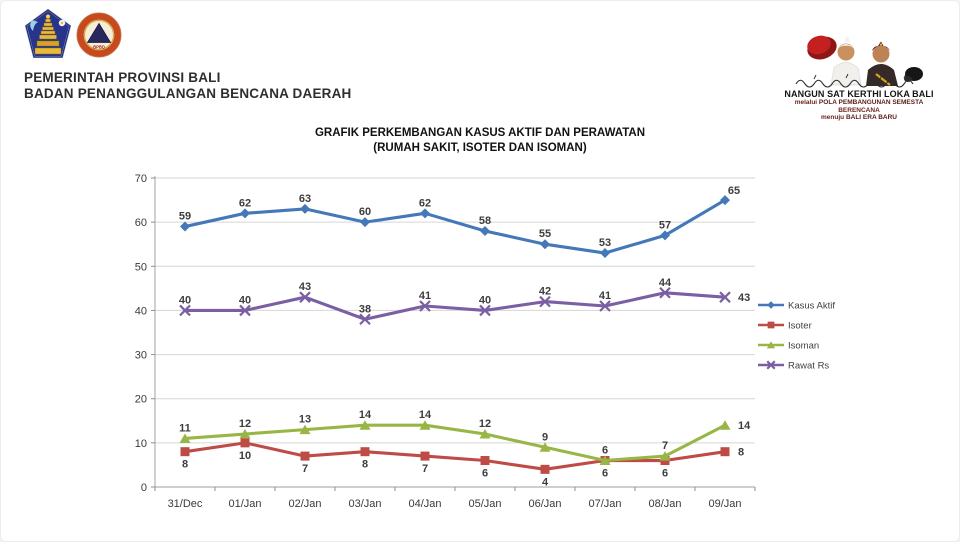 Image resolution: width=960 pixels, height=542 pixels. Describe the element at coordinates (245, 456) in the screenshot. I see `data-label: 10` at that location.